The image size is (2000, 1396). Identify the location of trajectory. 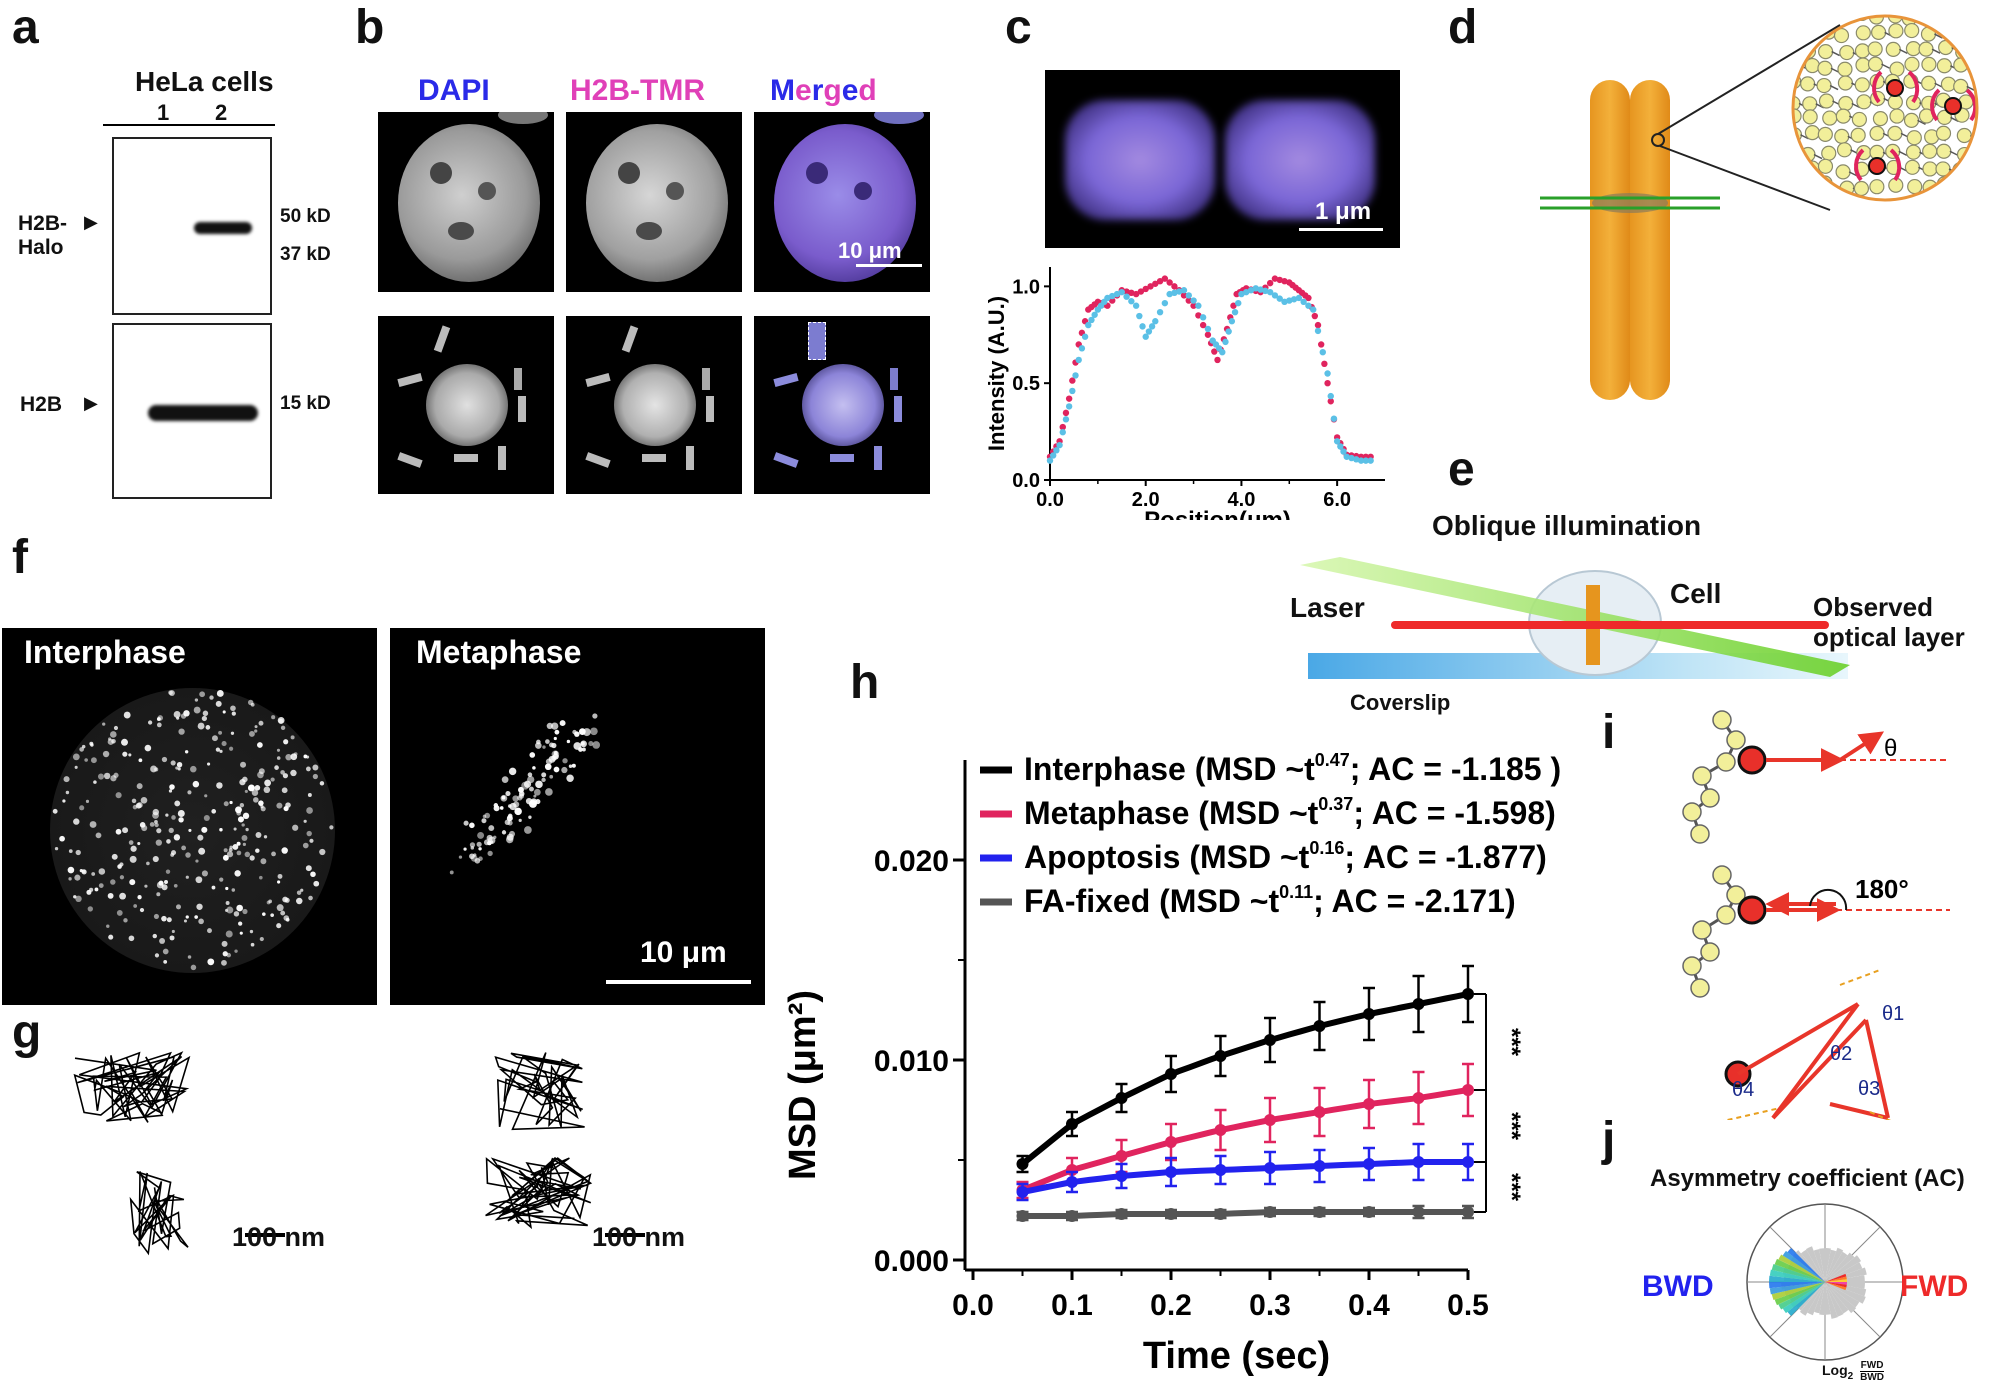
(132, 1087).